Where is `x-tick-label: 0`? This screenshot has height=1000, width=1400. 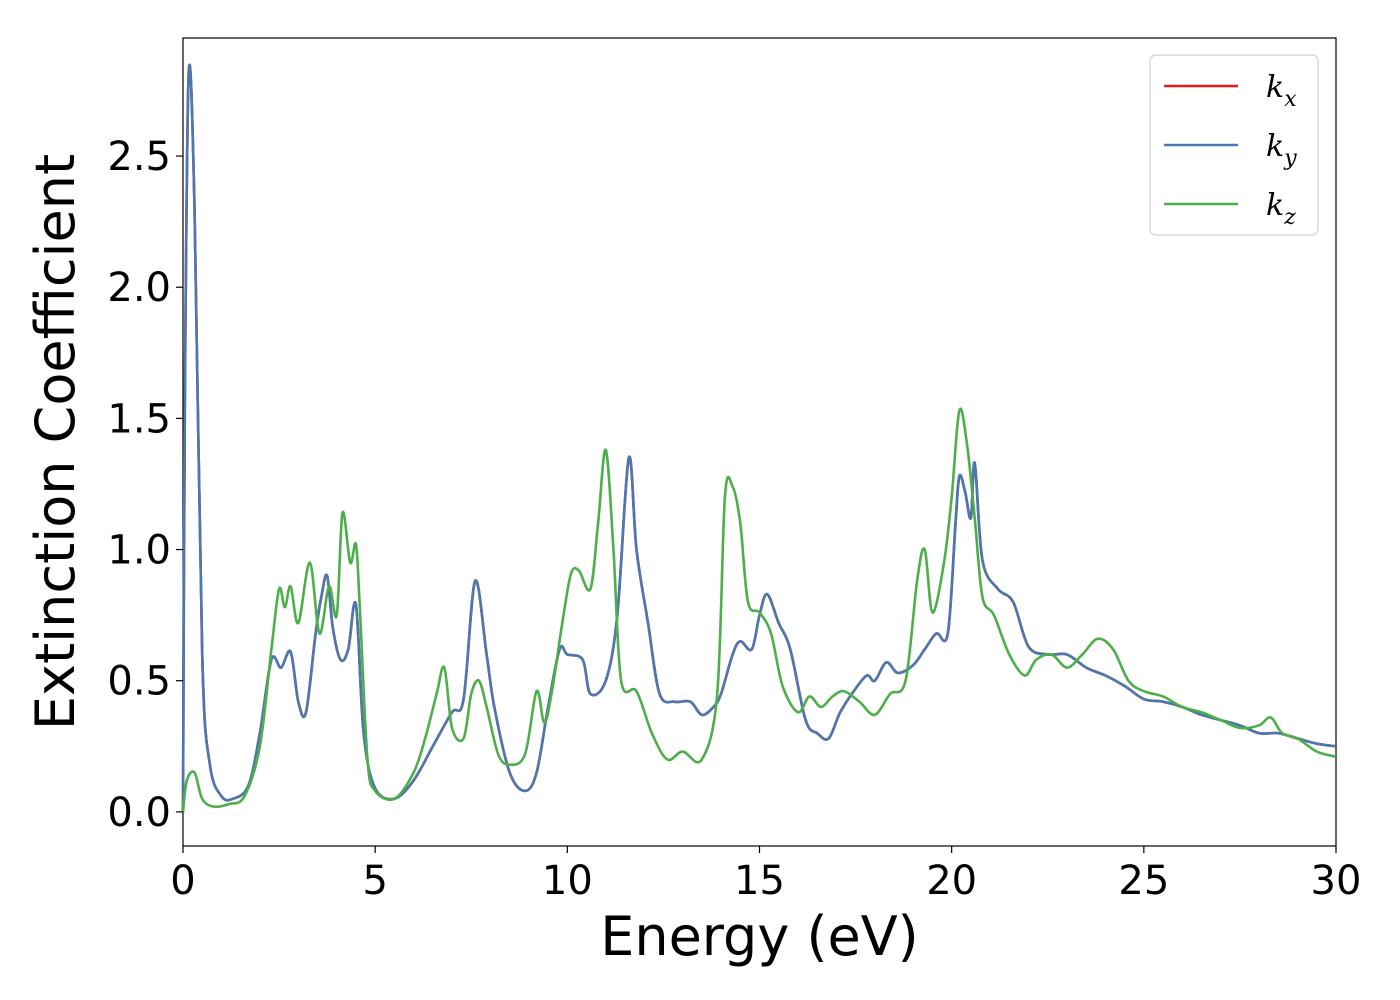 x-tick-label: 0 is located at coordinates (182, 881).